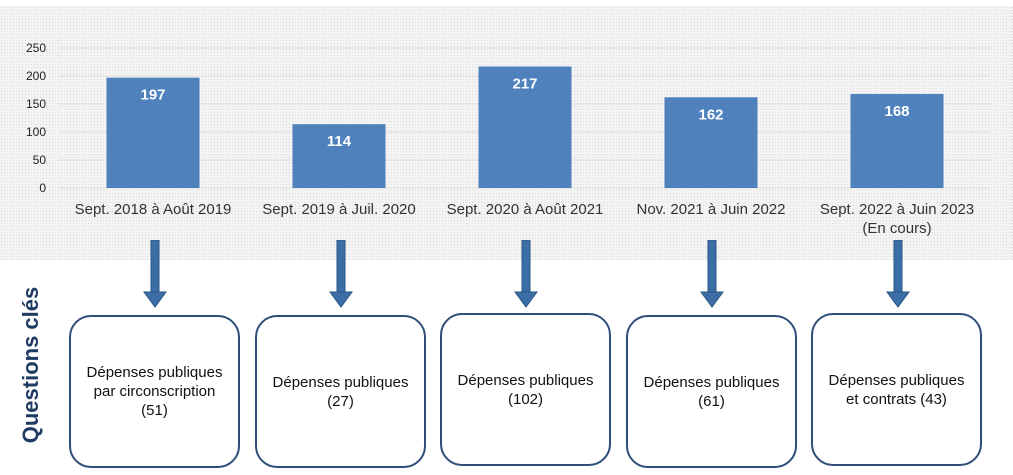 Image resolution: width=1013 pixels, height=475 pixels. Describe the element at coordinates (338, 209) in the screenshot. I see `x-tick-label: Sept. 2019 à Juil. 2020` at that location.